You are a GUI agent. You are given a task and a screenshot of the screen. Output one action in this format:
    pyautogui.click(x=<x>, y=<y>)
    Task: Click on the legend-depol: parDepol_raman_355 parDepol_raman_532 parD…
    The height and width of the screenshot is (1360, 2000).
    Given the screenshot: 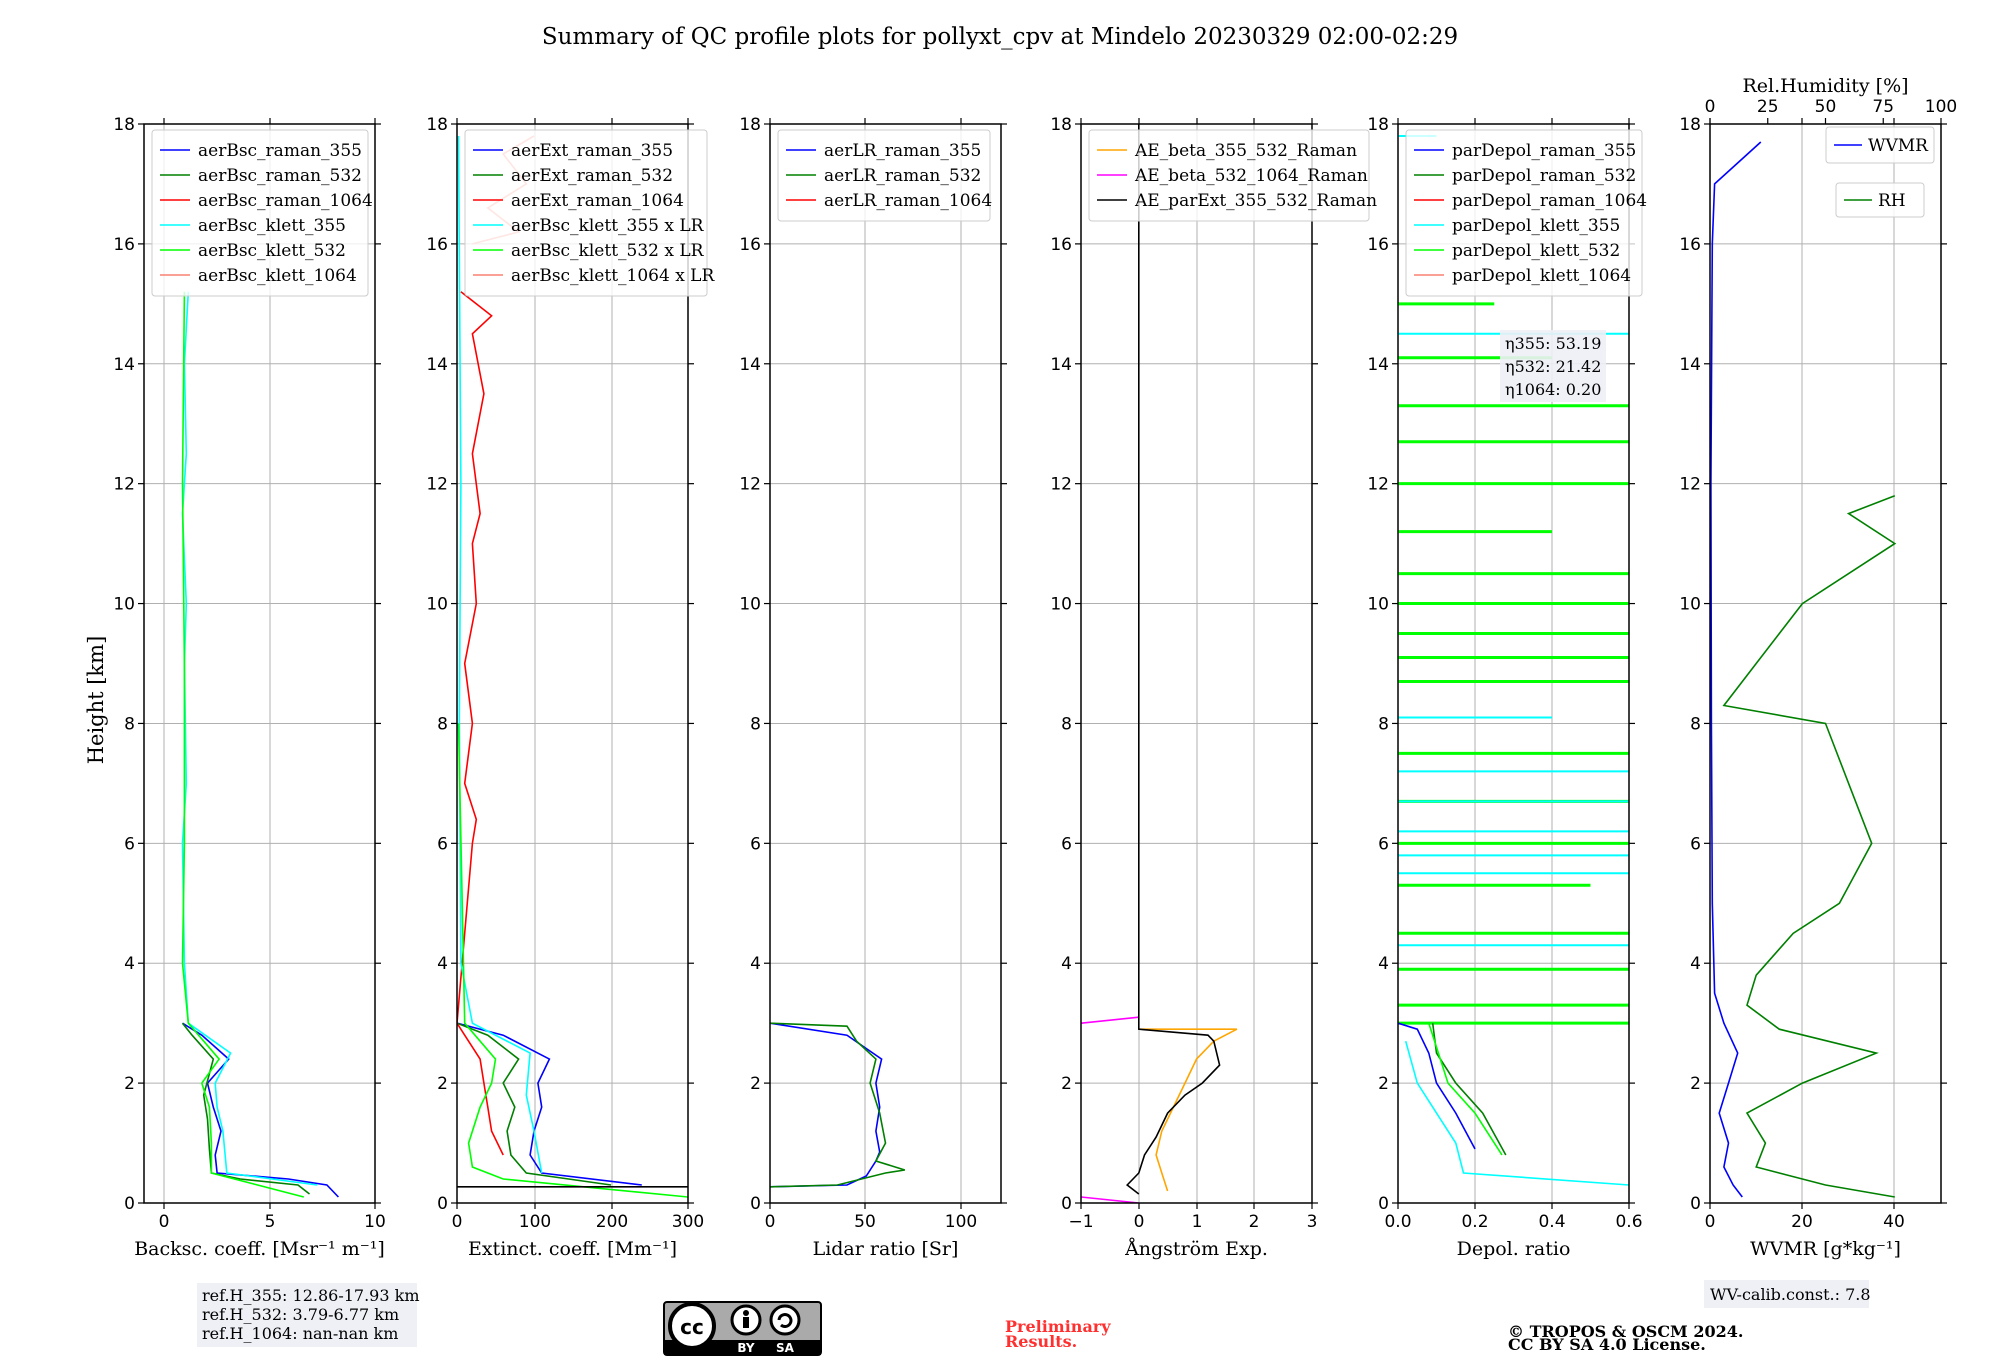 What is the action you would take?
    pyautogui.click(x=1526, y=213)
    